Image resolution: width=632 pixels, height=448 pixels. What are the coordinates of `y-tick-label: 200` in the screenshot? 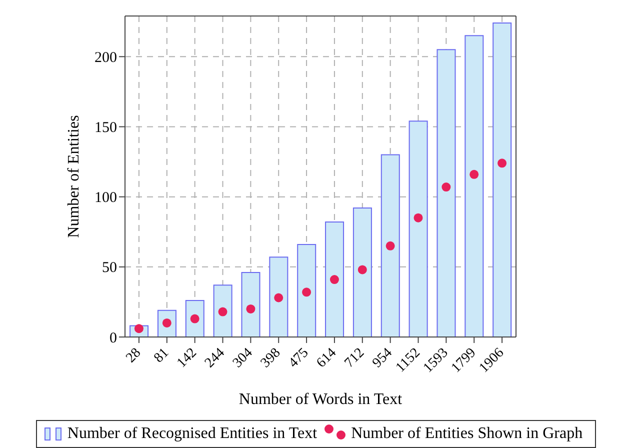 It's located at (105, 58).